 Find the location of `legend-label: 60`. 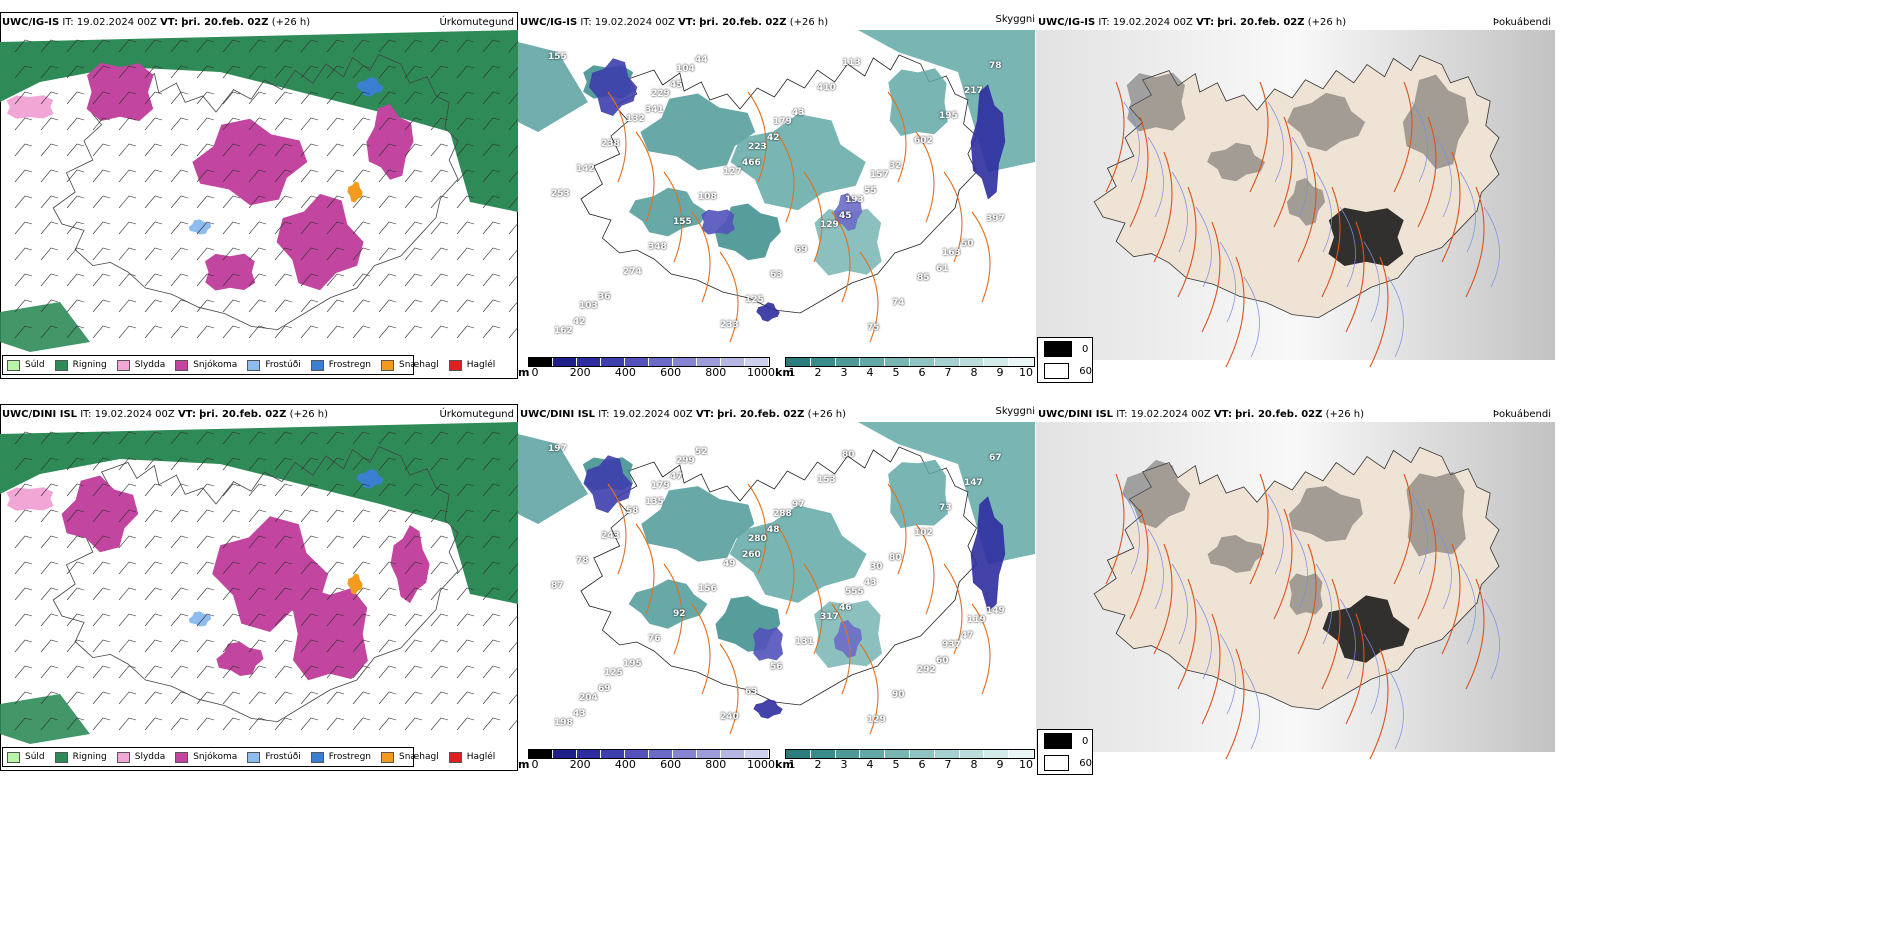

legend-label: 60 is located at coordinates (1085, 371).